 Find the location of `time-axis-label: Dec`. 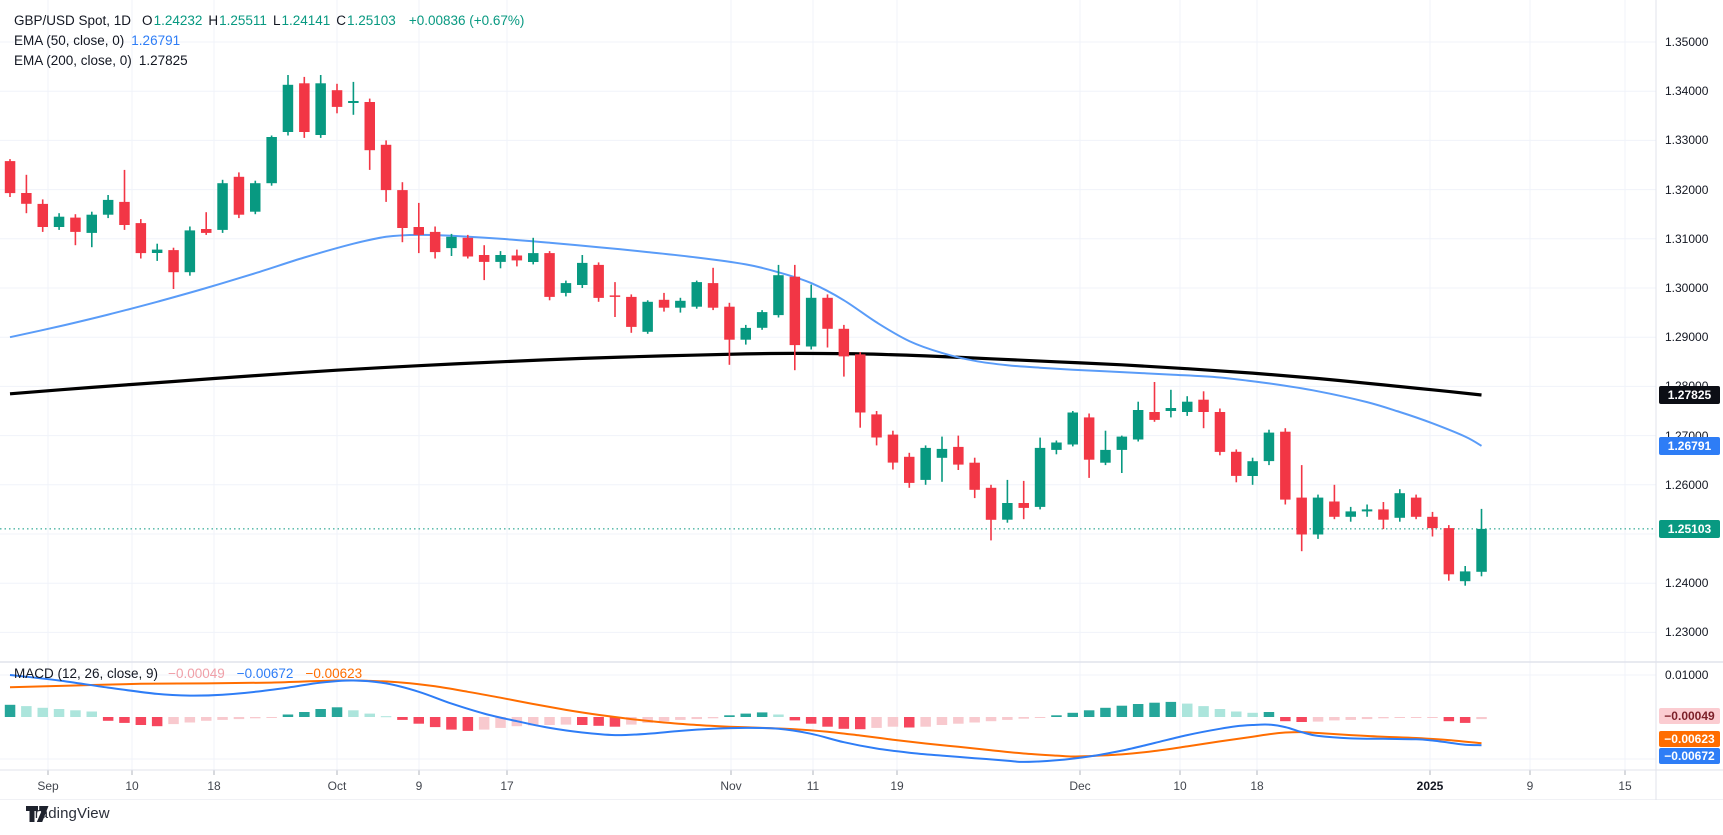

time-axis-label: Dec is located at coordinates (1080, 786).